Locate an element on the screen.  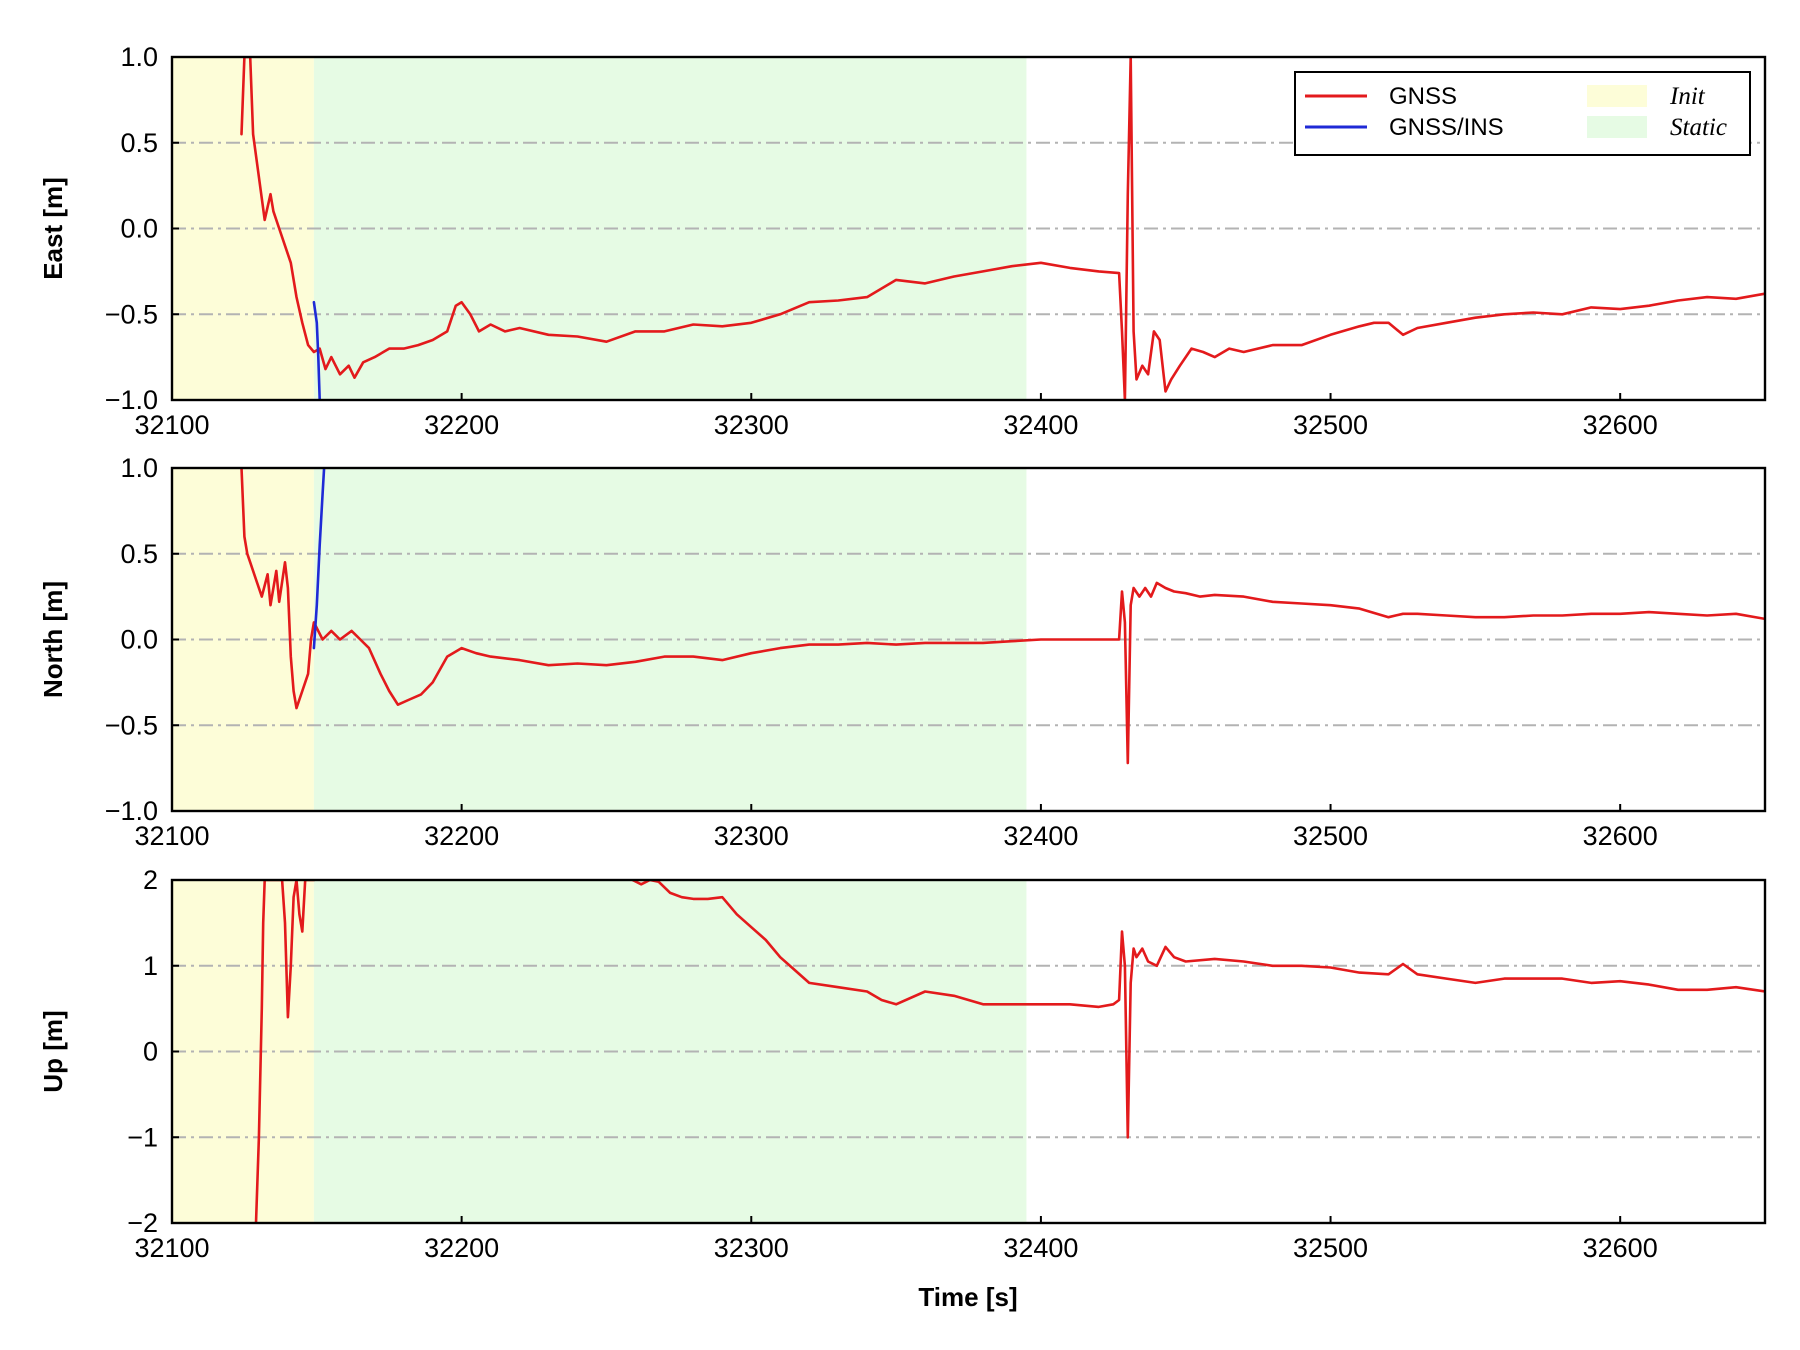
legend-label: GNSS/INS is located at coordinates (1446, 127).